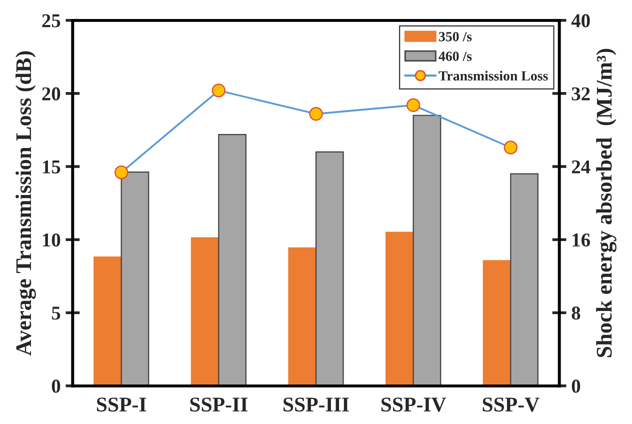 This screenshot has height=424, width=632. I want to click on y2-tick-label: 8, so click(576, 313).